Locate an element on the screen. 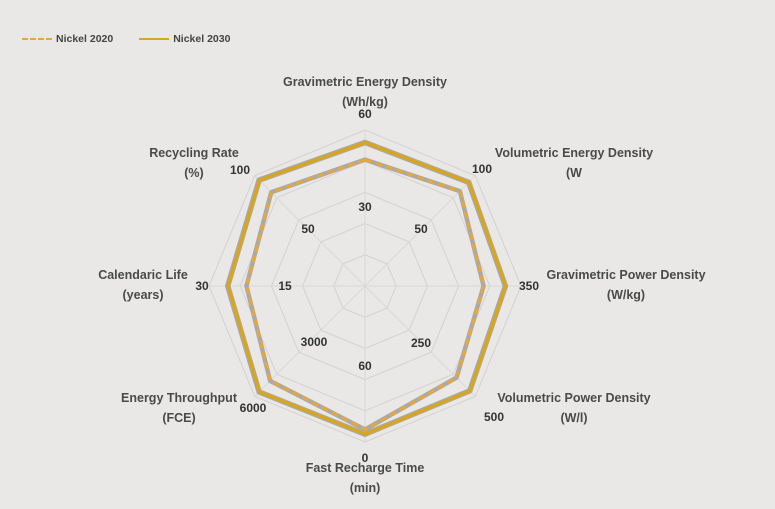 The height and width of the screenshot is (509, 775). solid-line-swatch is located at coordinates (154, 39).